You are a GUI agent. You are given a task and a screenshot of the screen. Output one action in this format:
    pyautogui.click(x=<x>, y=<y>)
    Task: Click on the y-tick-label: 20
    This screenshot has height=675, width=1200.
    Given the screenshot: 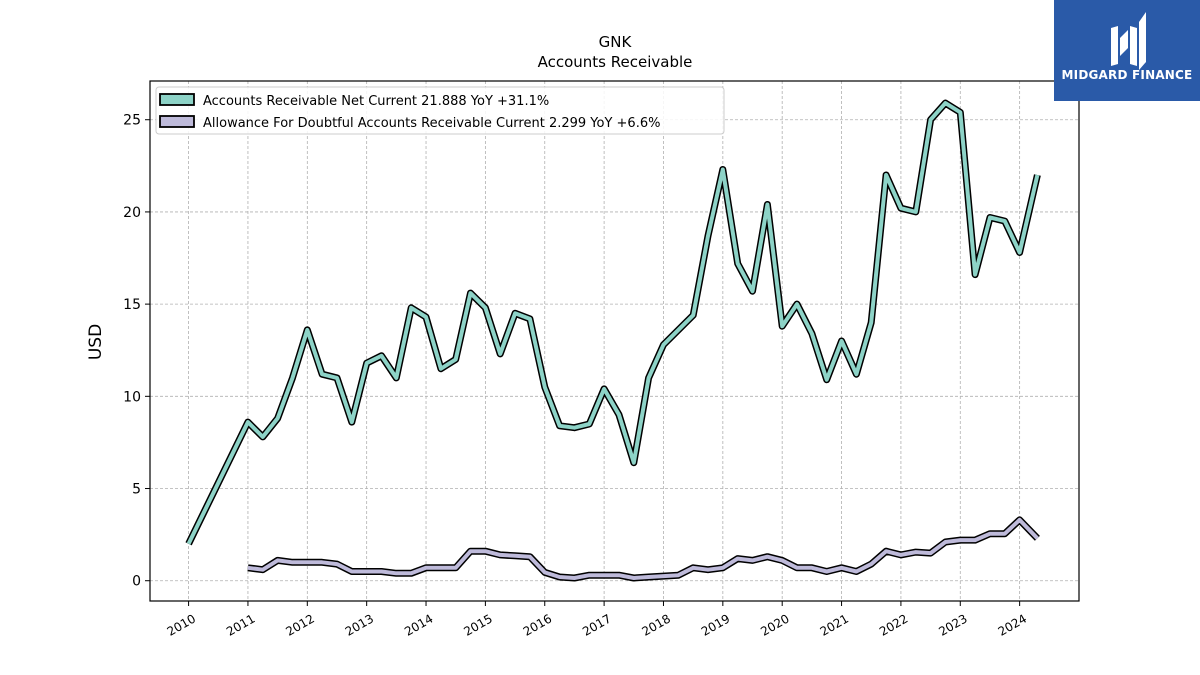 What is the action you would take?
    pyautogui.click(x=132, y=213)
    